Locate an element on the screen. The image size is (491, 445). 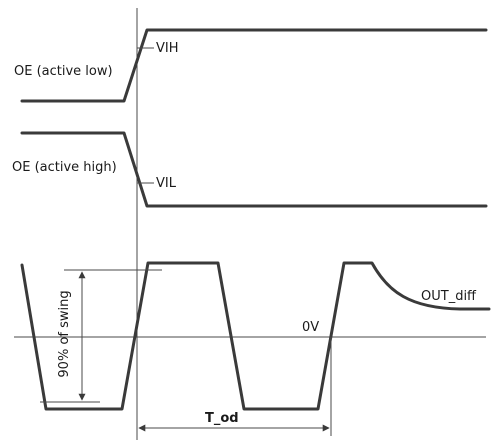
vil-label: VIL is located at coordinates (166, 183).